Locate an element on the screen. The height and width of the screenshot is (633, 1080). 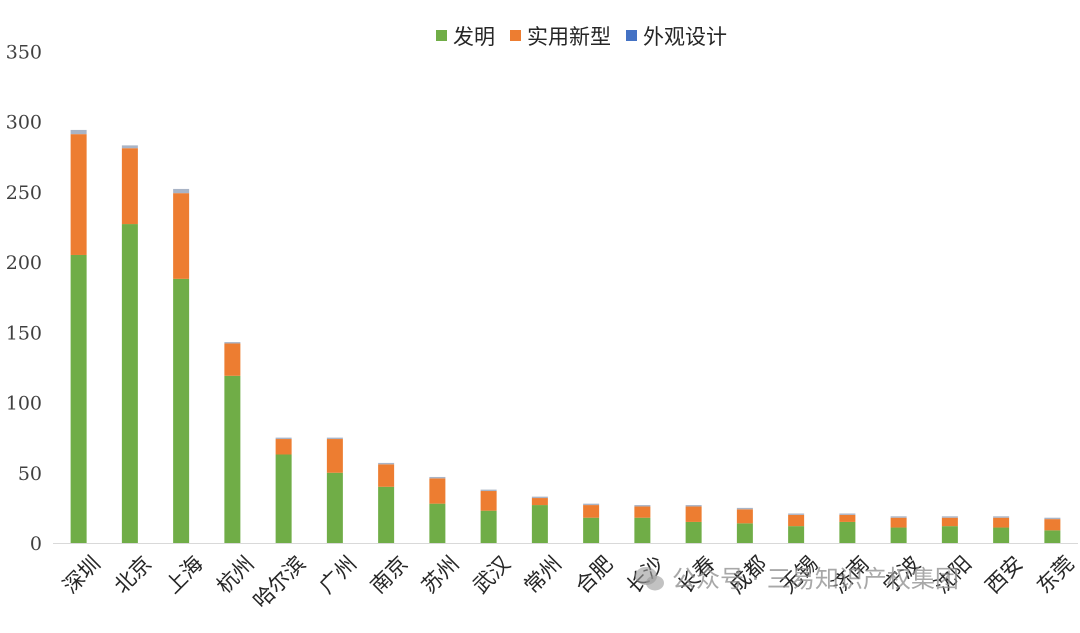
y-tick-label: 0 is located at coordinates (36, 544).